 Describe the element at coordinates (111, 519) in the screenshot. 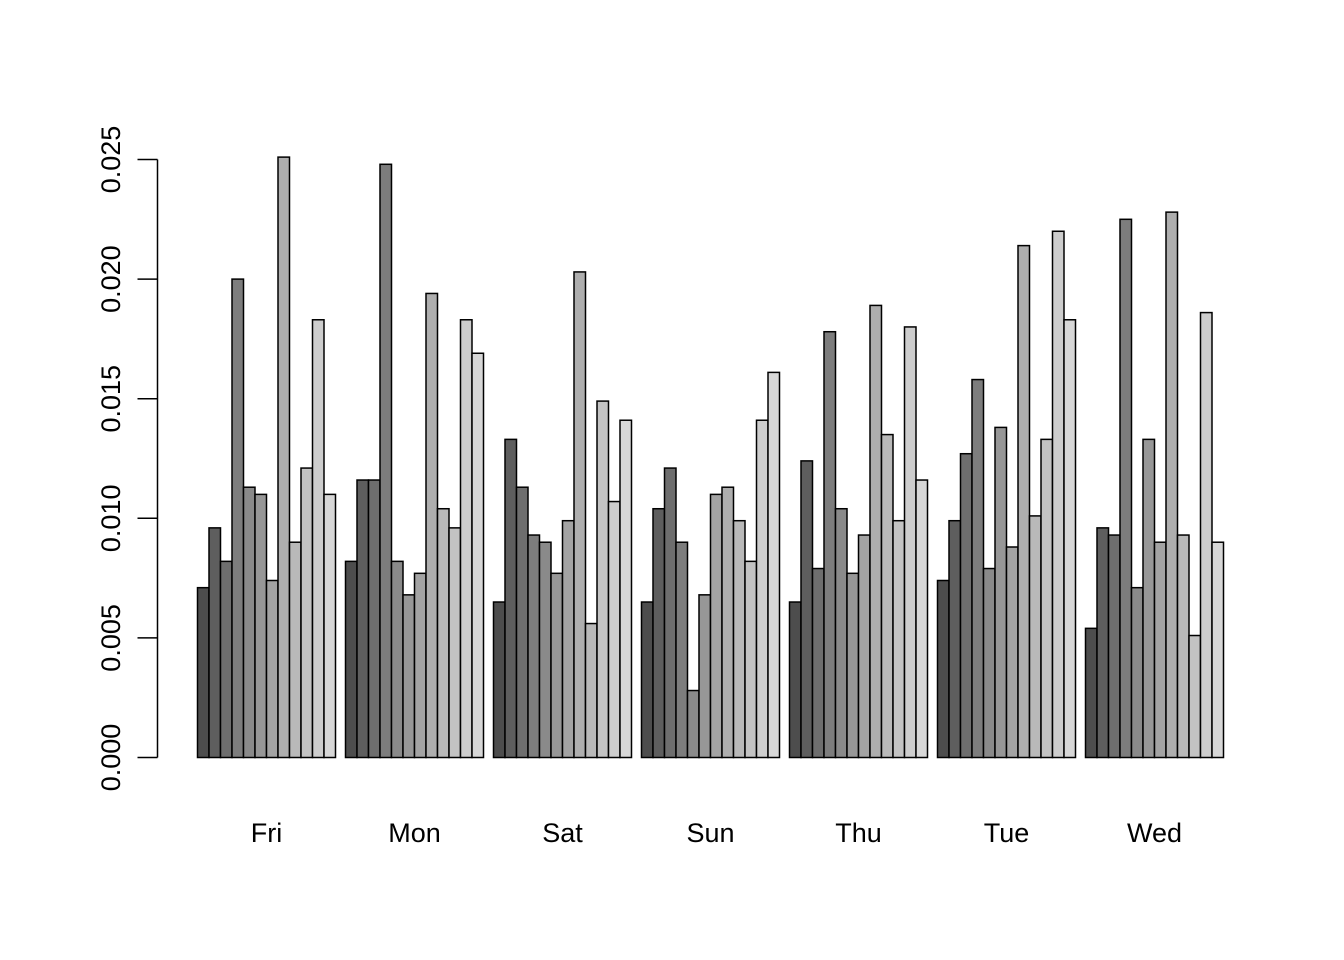

I see `y-tick-label: 0.010` at that location.